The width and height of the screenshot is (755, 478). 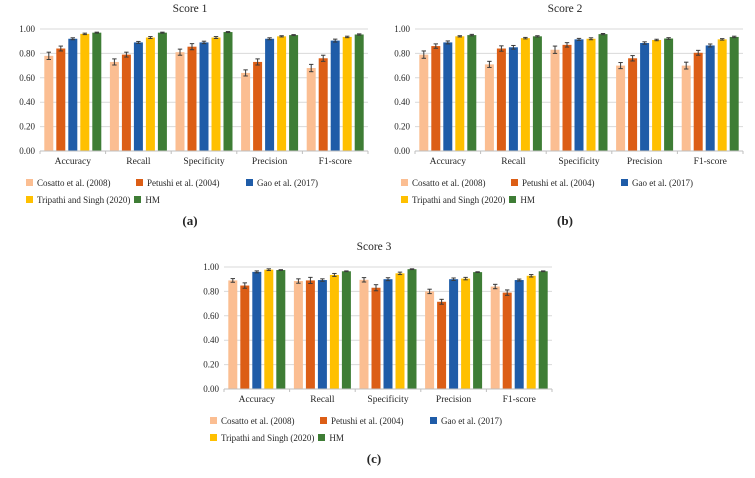 I want to click on chart-title: Score 3, so click(x=374, y=247).